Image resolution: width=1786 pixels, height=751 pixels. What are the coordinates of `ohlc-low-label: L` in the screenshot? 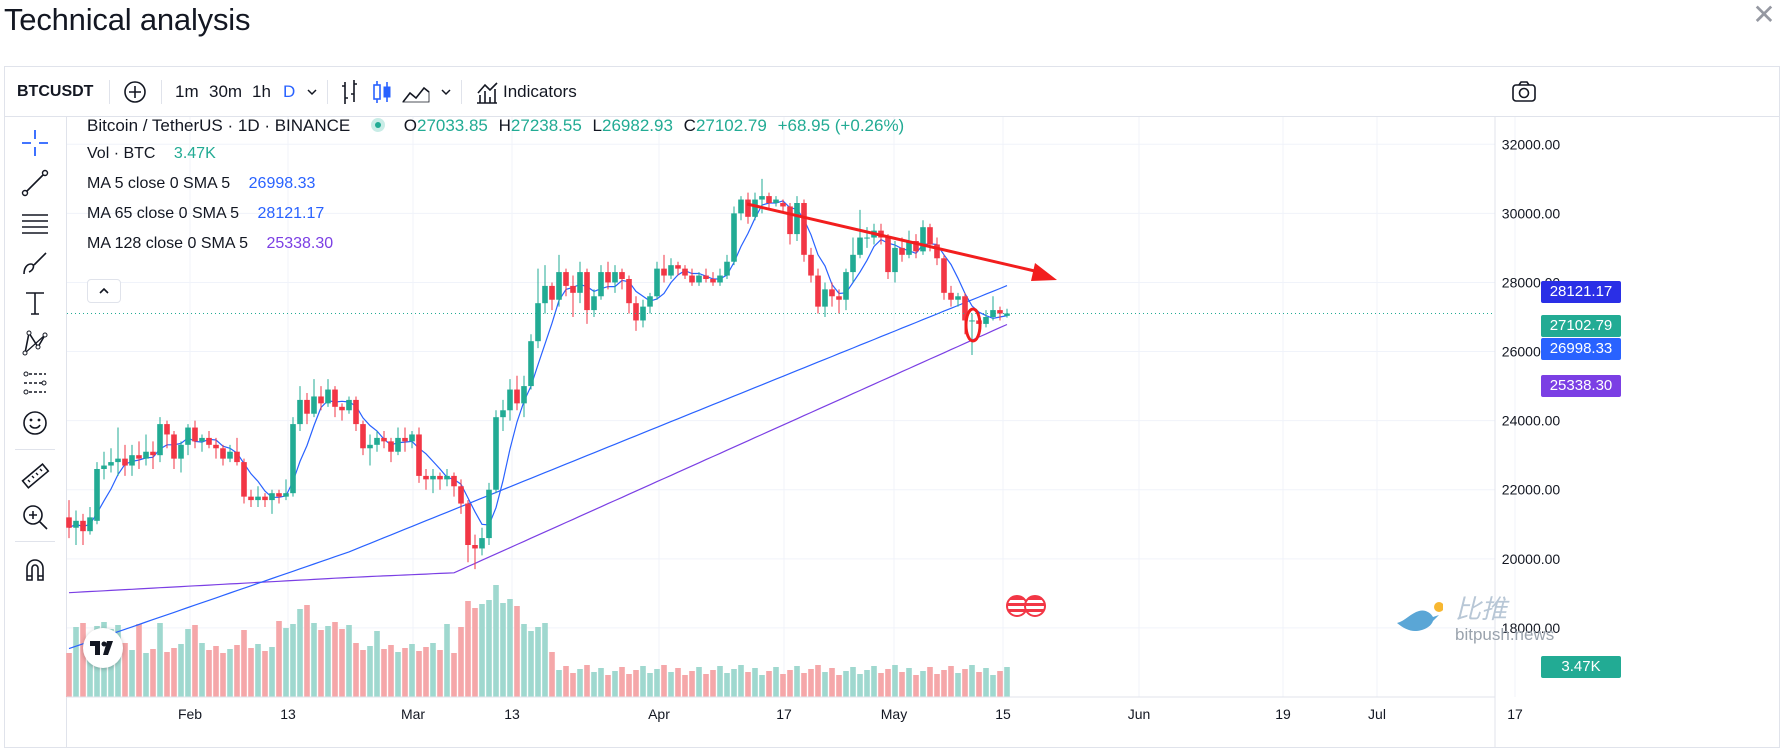 It's located at (597, 125).